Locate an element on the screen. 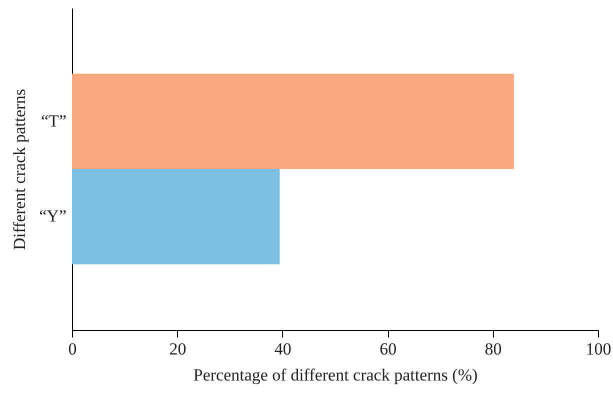  x-tick-label: 60 is located at coordinates (388, 349).